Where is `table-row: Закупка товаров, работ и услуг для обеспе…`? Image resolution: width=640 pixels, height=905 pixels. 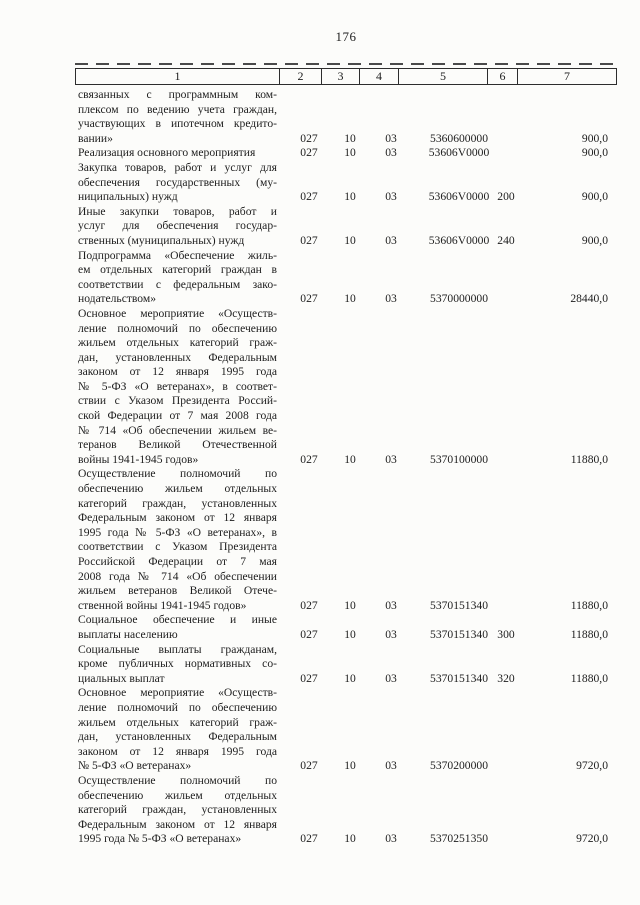 table-row: Закупка товаров, работ и услуг для обеспе… is located at coordinates (346, 183).